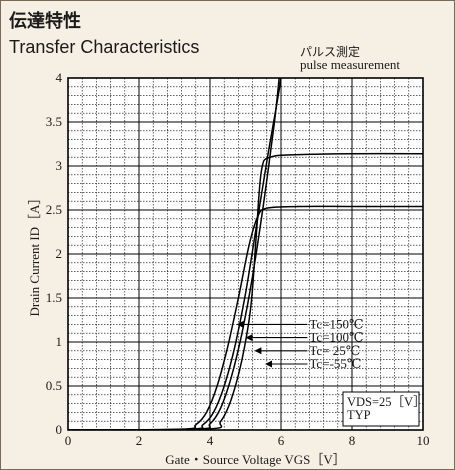 The image size is (455, 470). I want to click on measurement-note-english: pulse measurement, so click(350, 64).